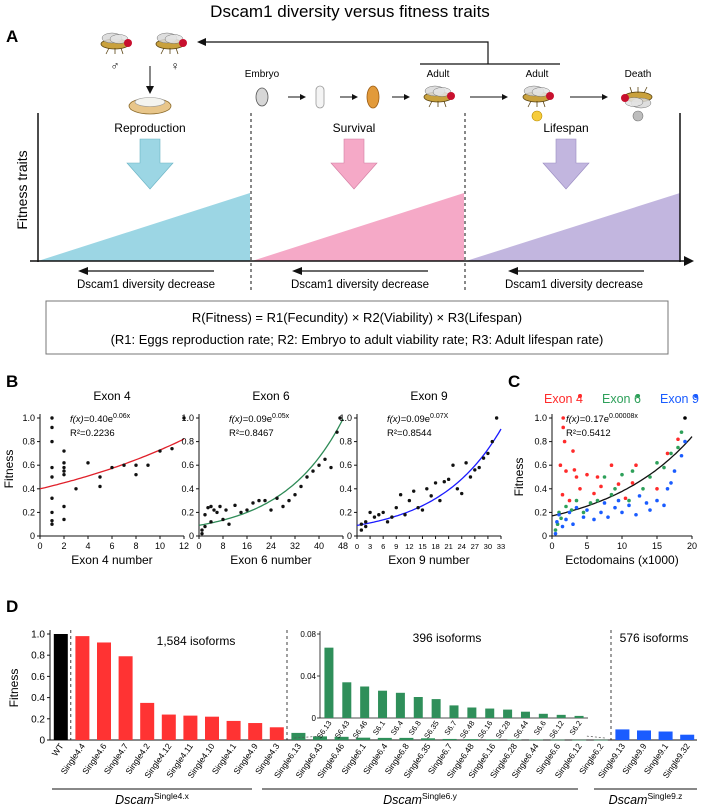 The width and height of the screenshot is (701, 809). Describe the element at coordinates (28, 442) in the screenshot. I see `y-tick-label: 0.8` at that location.